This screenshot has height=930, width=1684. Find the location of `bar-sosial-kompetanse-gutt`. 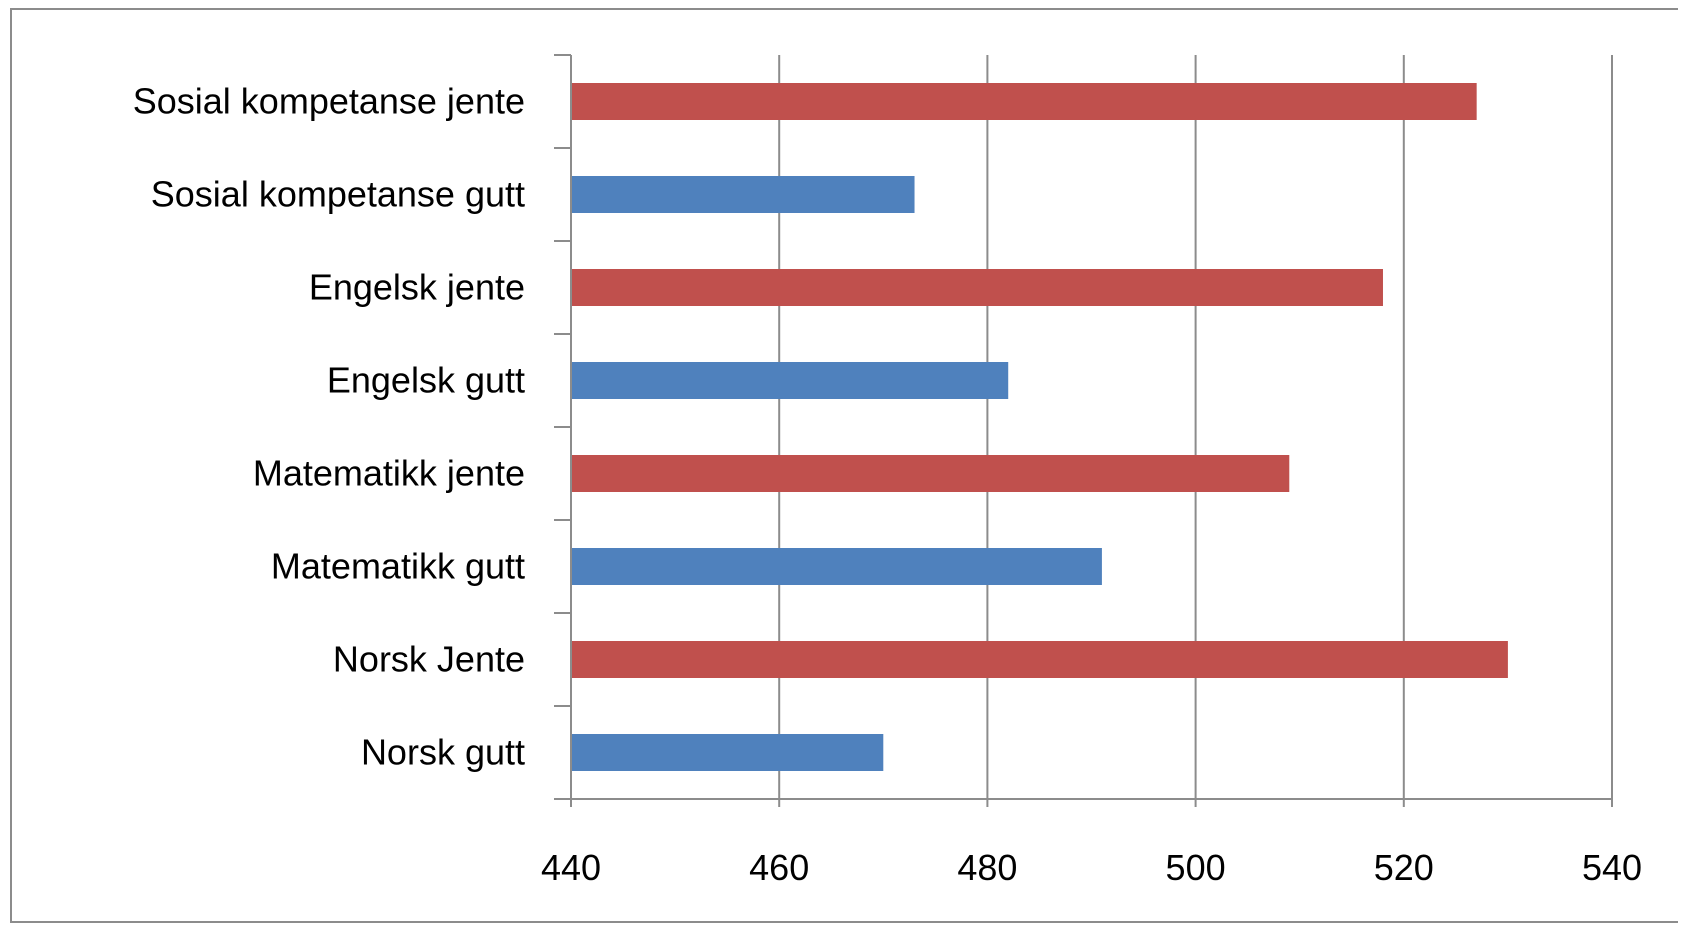

bar-sosial-kompetanse-gutt is located at coordinates (743, 194).